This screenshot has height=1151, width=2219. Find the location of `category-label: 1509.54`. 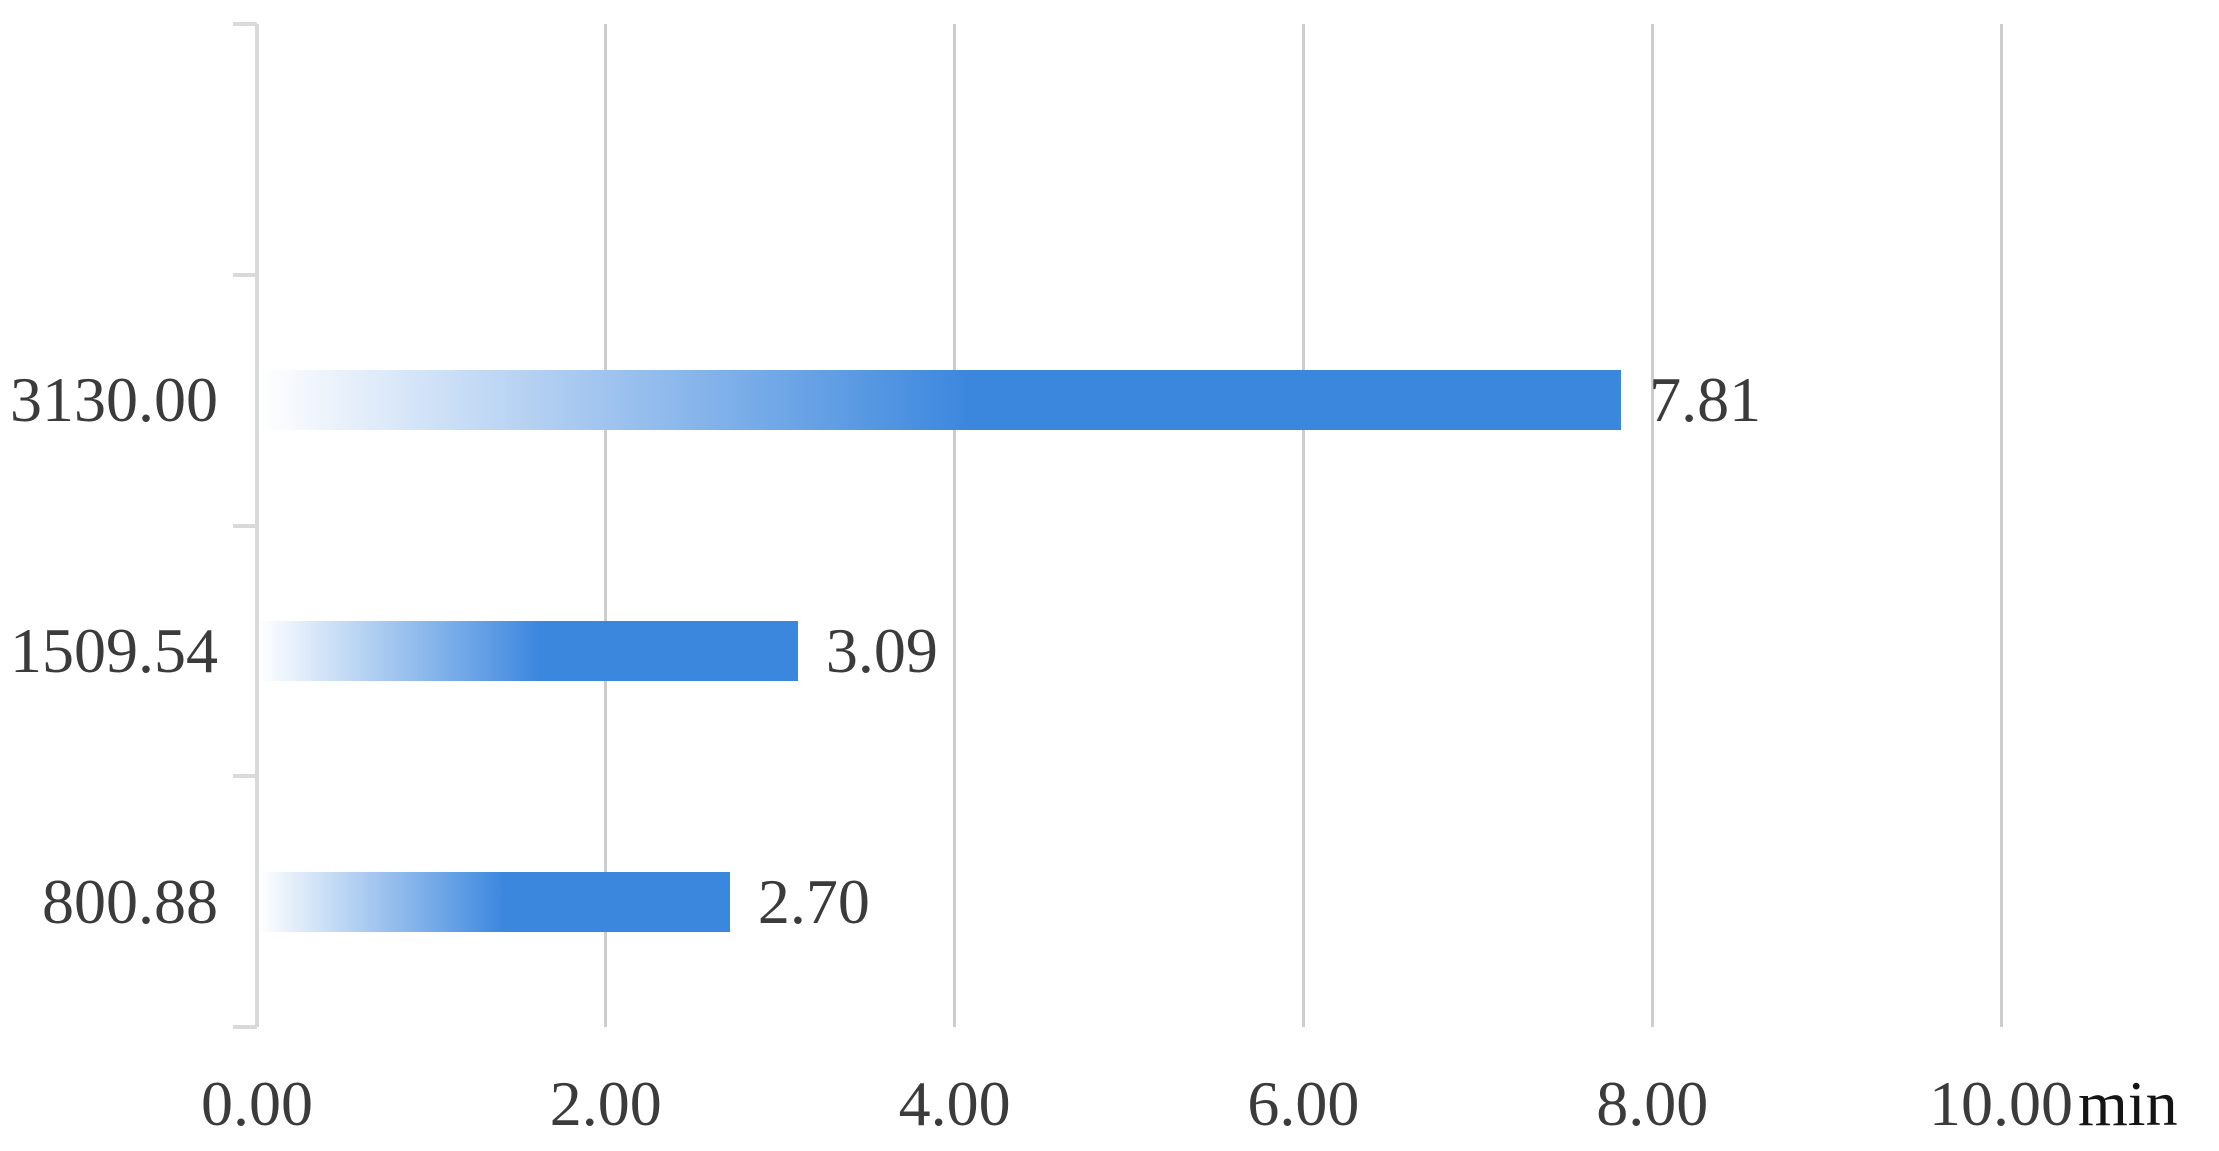

category-label: 1509.54 is located at coordinates (114, 650).